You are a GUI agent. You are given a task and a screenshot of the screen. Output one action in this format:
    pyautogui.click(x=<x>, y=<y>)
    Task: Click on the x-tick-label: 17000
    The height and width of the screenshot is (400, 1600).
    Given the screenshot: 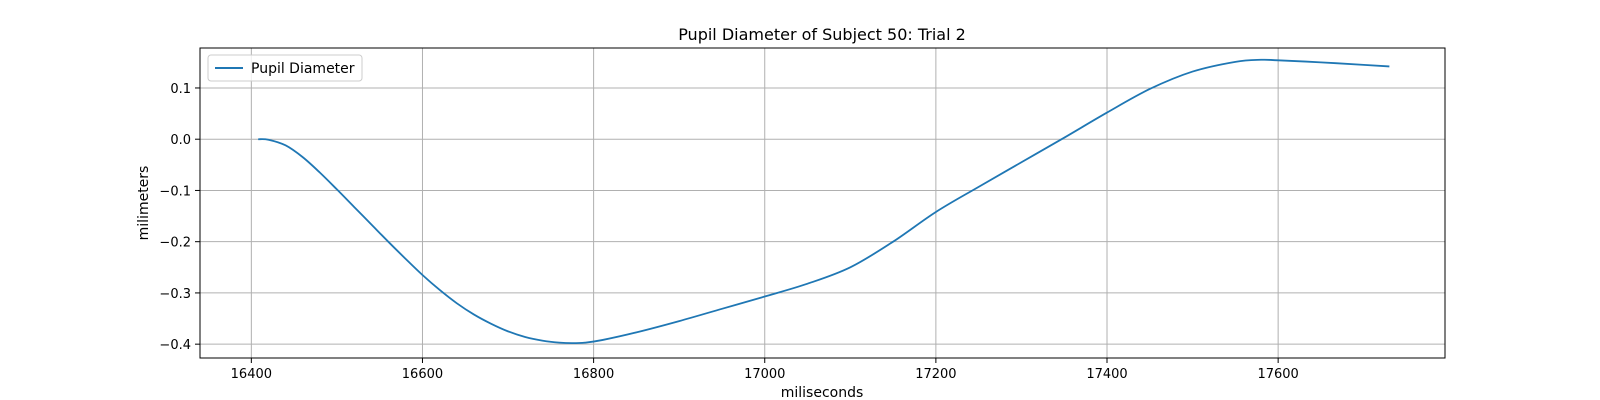 What is the action you would take?
    pyautogui.click(x=764, y=374)
    